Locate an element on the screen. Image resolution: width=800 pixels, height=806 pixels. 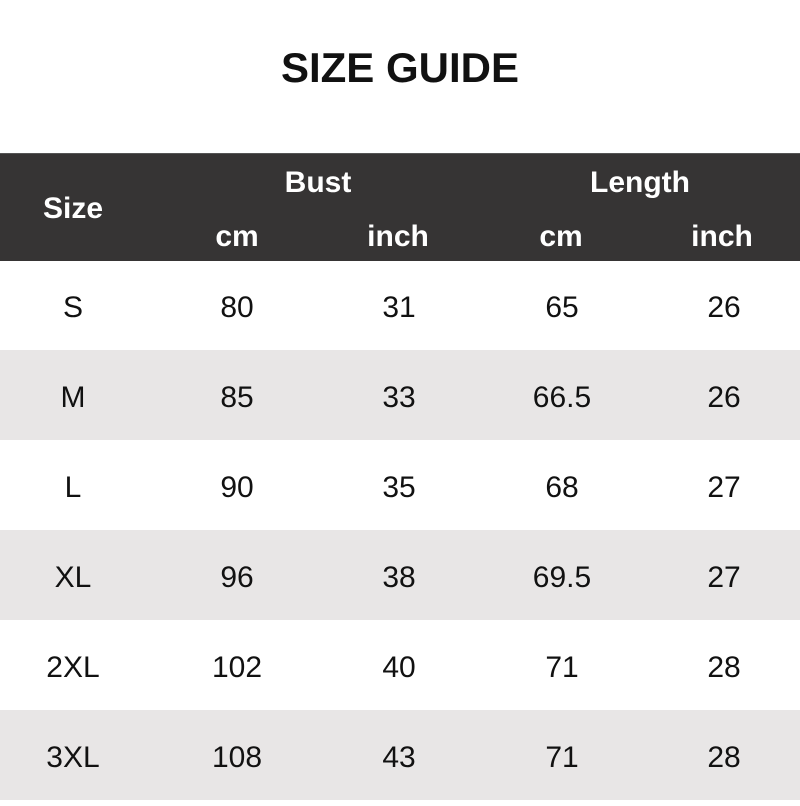
table-cell: 35 is located at coordinates (399, 487).